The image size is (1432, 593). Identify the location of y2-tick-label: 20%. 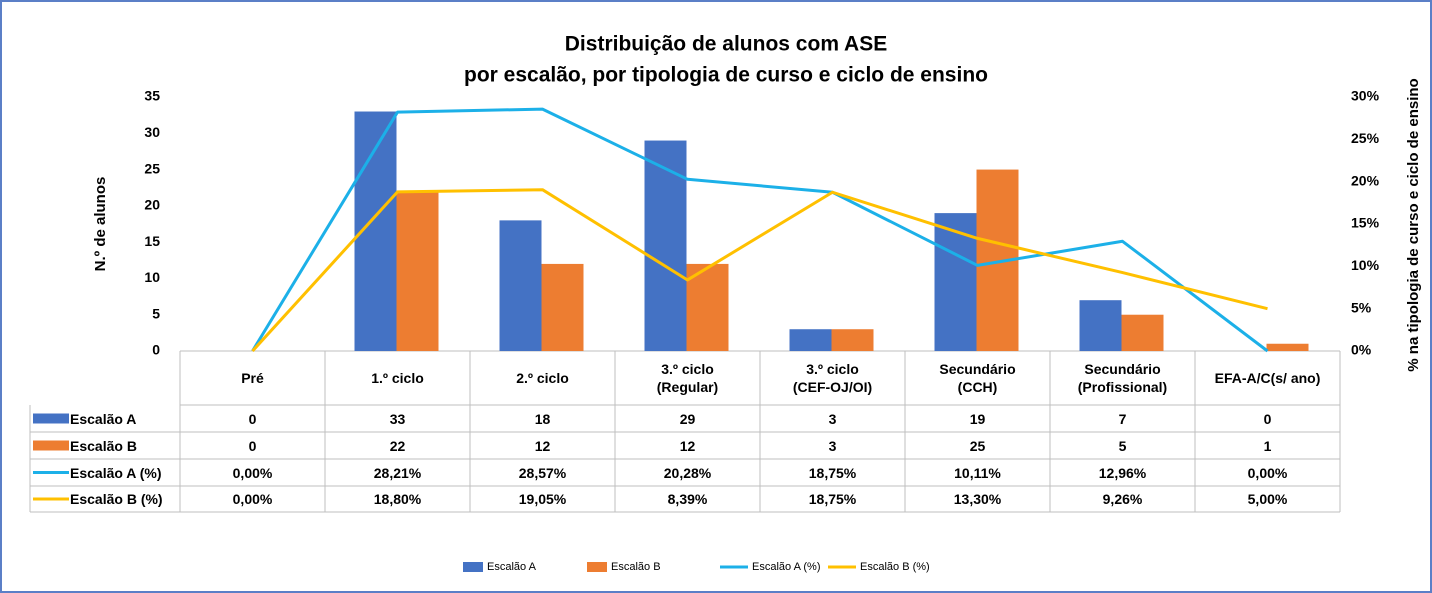
(1365, 180).